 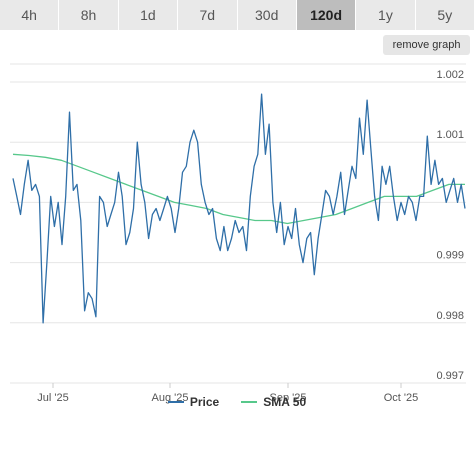 What do you see at coordinates (89, 15) in the screenshot?
I see `tab-8h: 8h` at bounding box center [89, 15].